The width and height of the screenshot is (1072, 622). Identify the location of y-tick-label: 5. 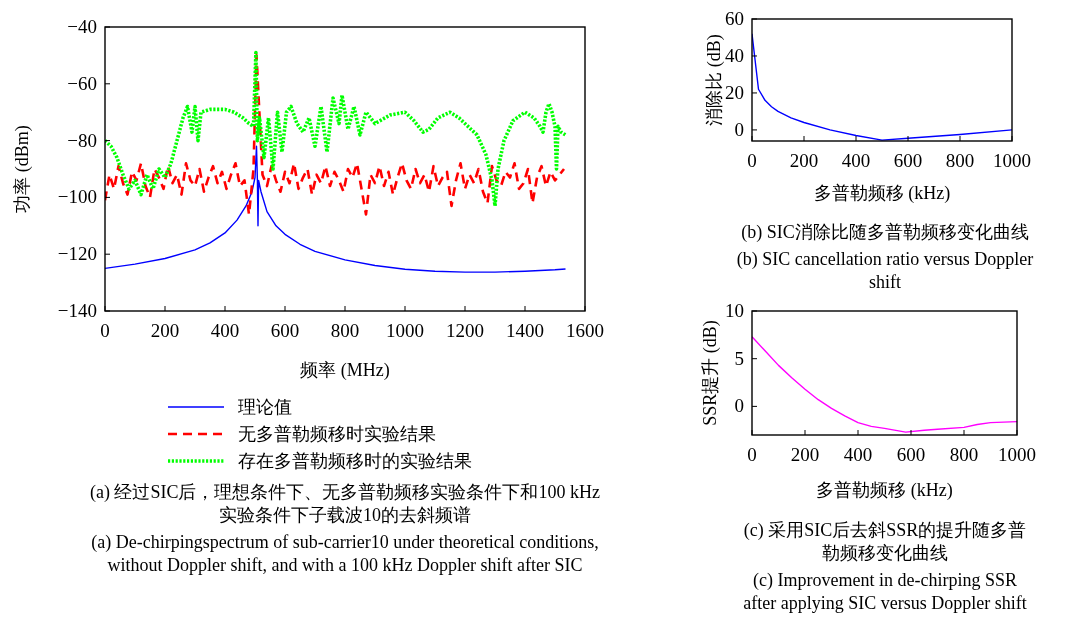
(739, 358).